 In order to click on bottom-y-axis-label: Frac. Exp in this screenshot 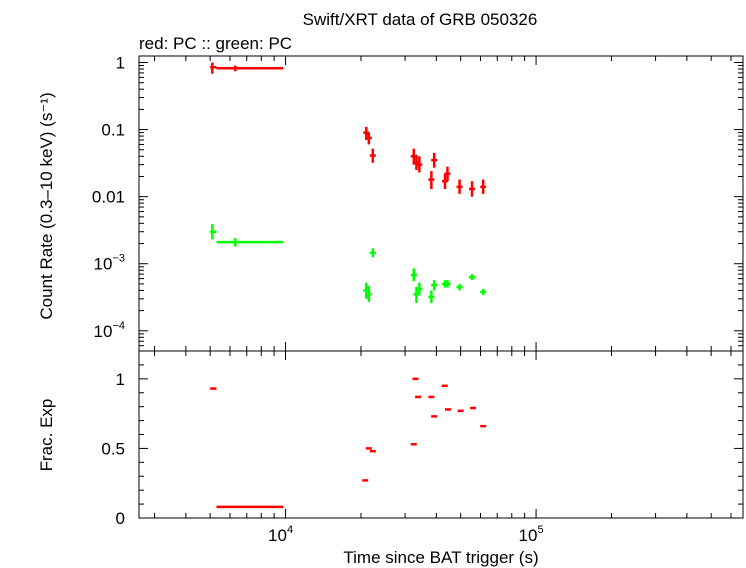, I will do `click(46, 435)`.